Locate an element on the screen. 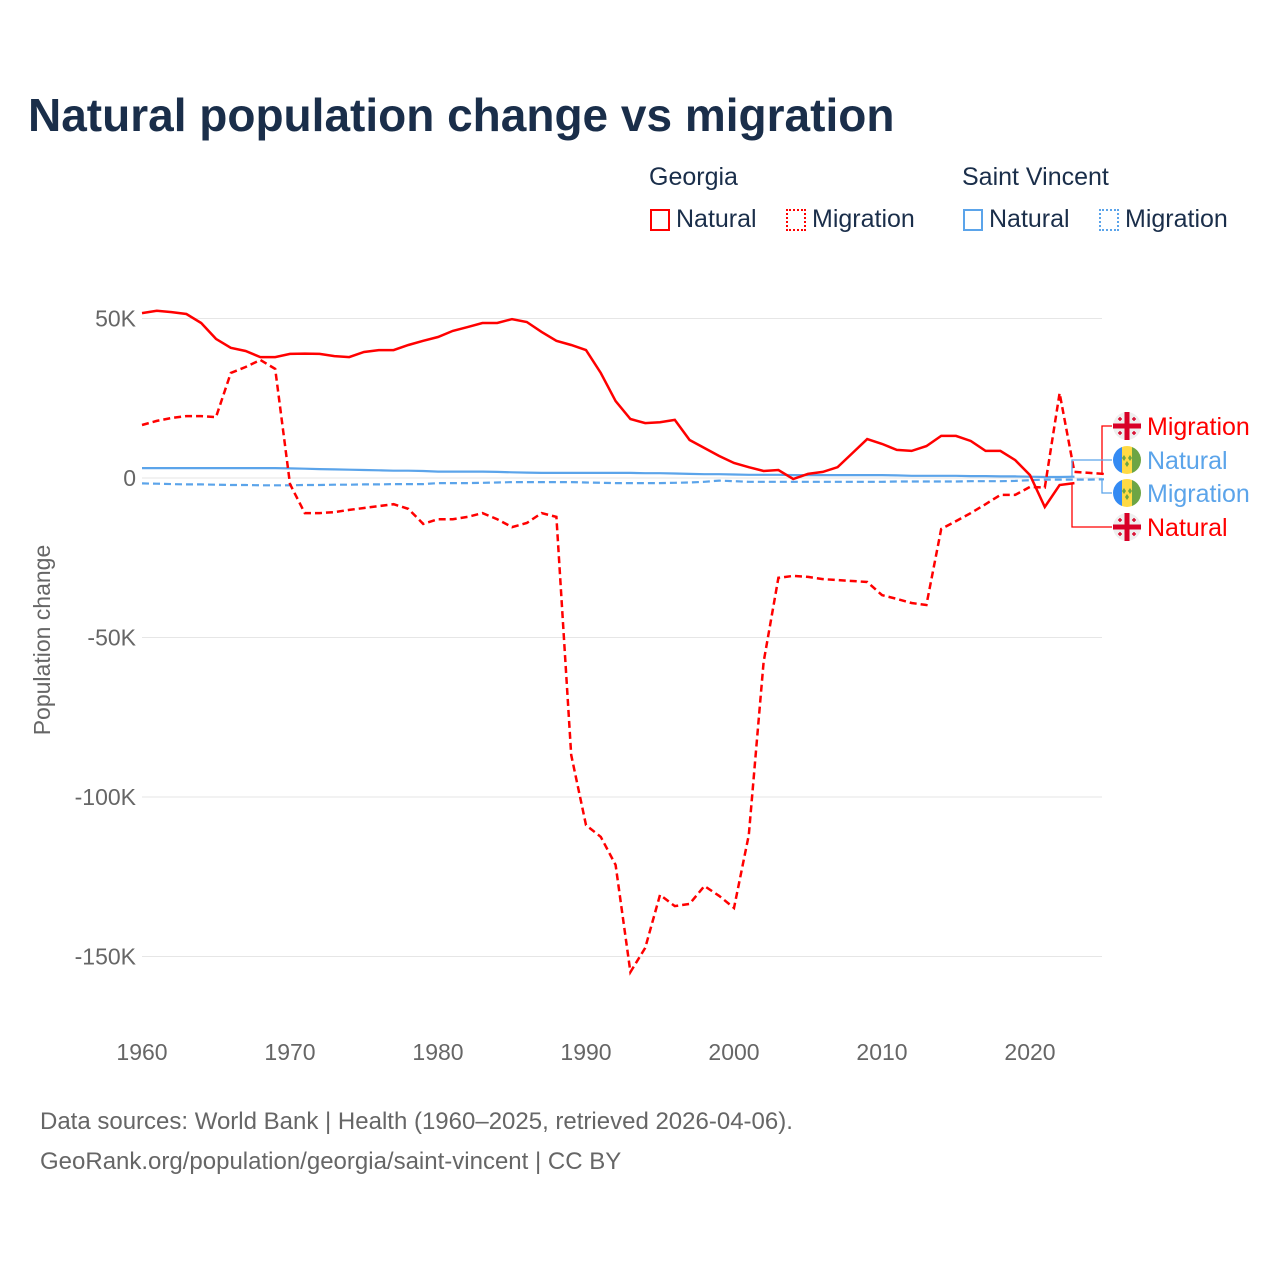 The width and height of the screenshot is (1280, 1280). chart-title: Natural population change vs migration is located at coordinates (461, 115).